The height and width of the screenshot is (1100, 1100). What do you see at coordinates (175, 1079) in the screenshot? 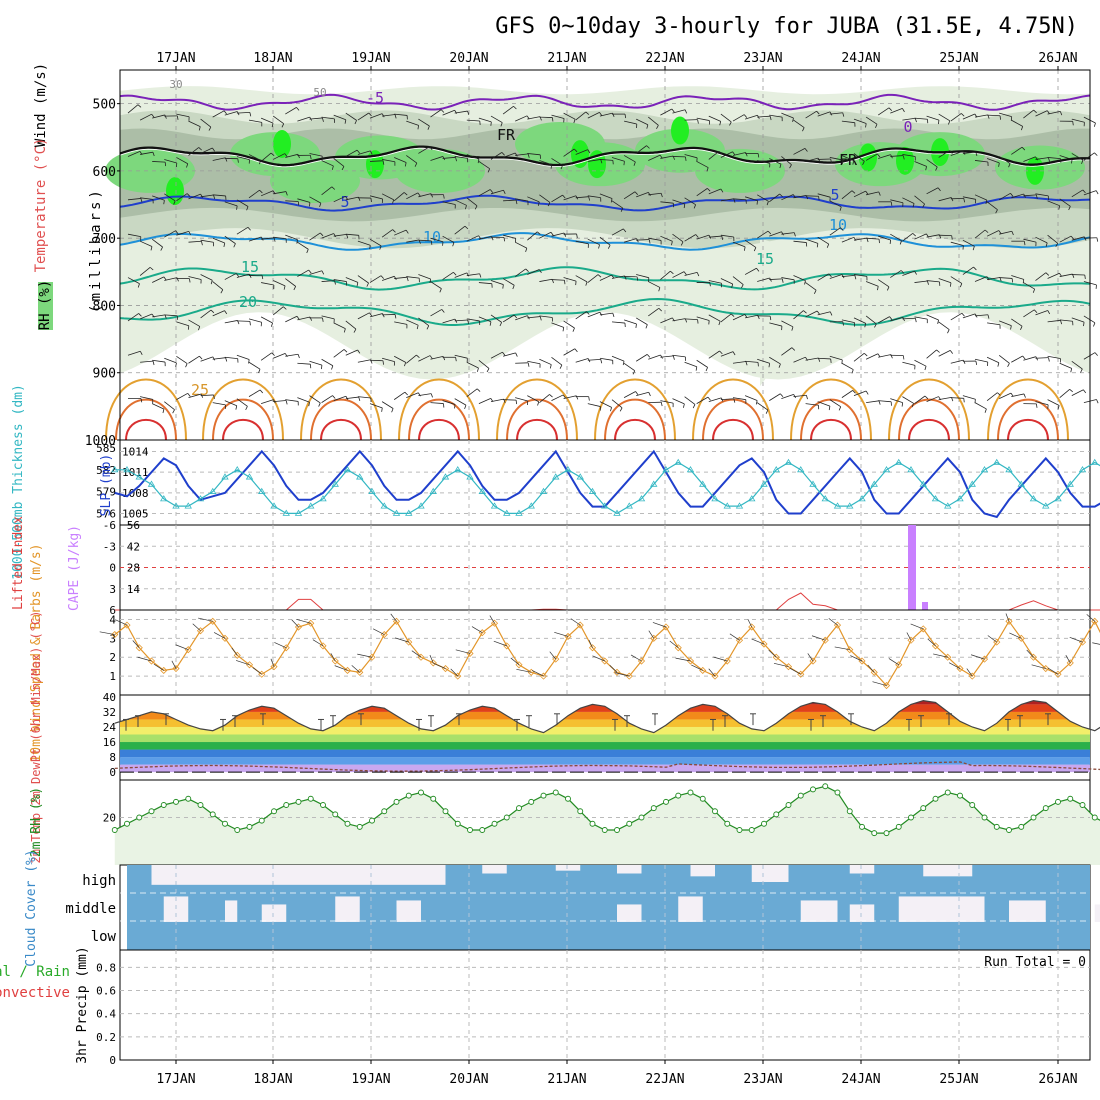
I see `date-tick-label: 17JAN` at bounding box center [175, 1079].